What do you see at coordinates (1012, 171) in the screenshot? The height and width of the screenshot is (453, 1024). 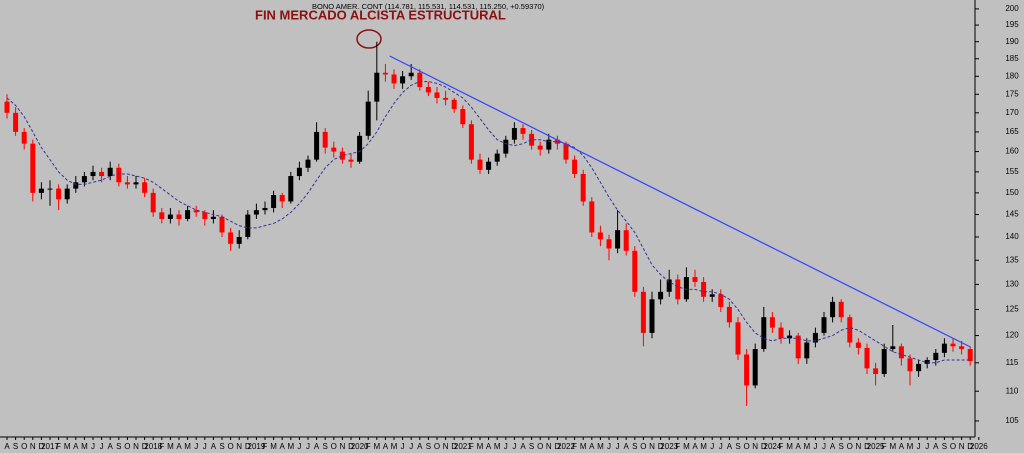 I see `y-tick-label: 155` at bounding box center [1012, 171].